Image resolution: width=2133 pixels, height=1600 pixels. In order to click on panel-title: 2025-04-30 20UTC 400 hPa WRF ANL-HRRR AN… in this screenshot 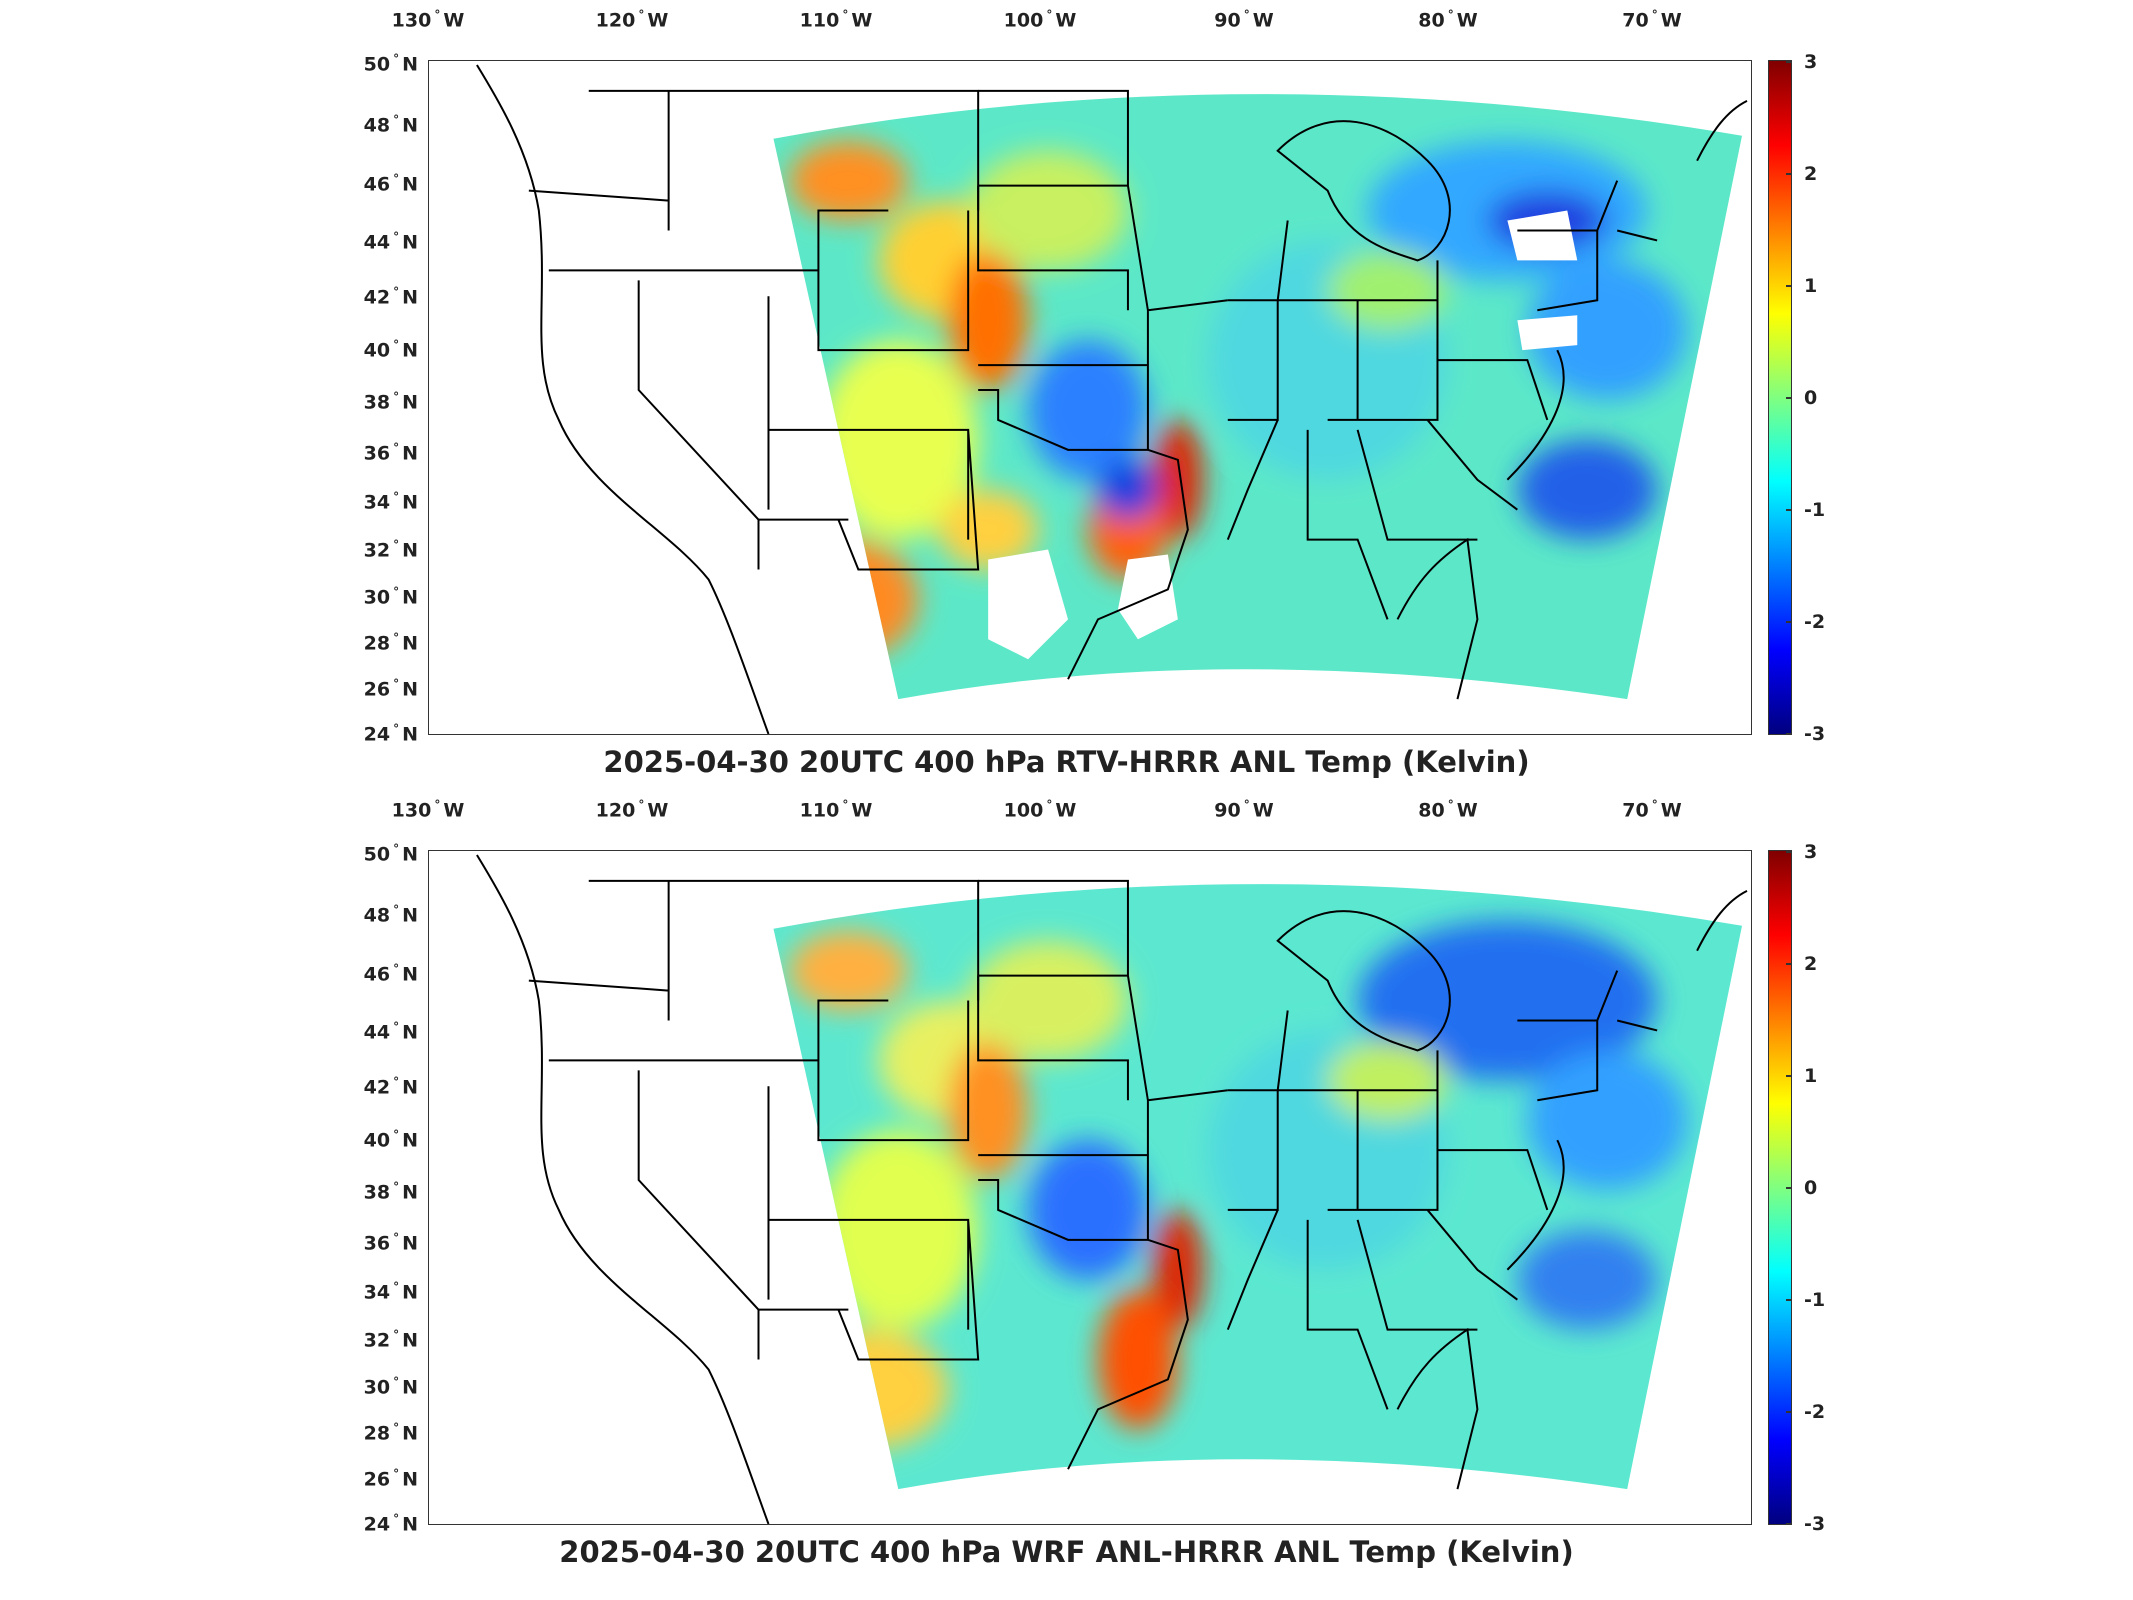, I will do `click(1066, 1552)`.